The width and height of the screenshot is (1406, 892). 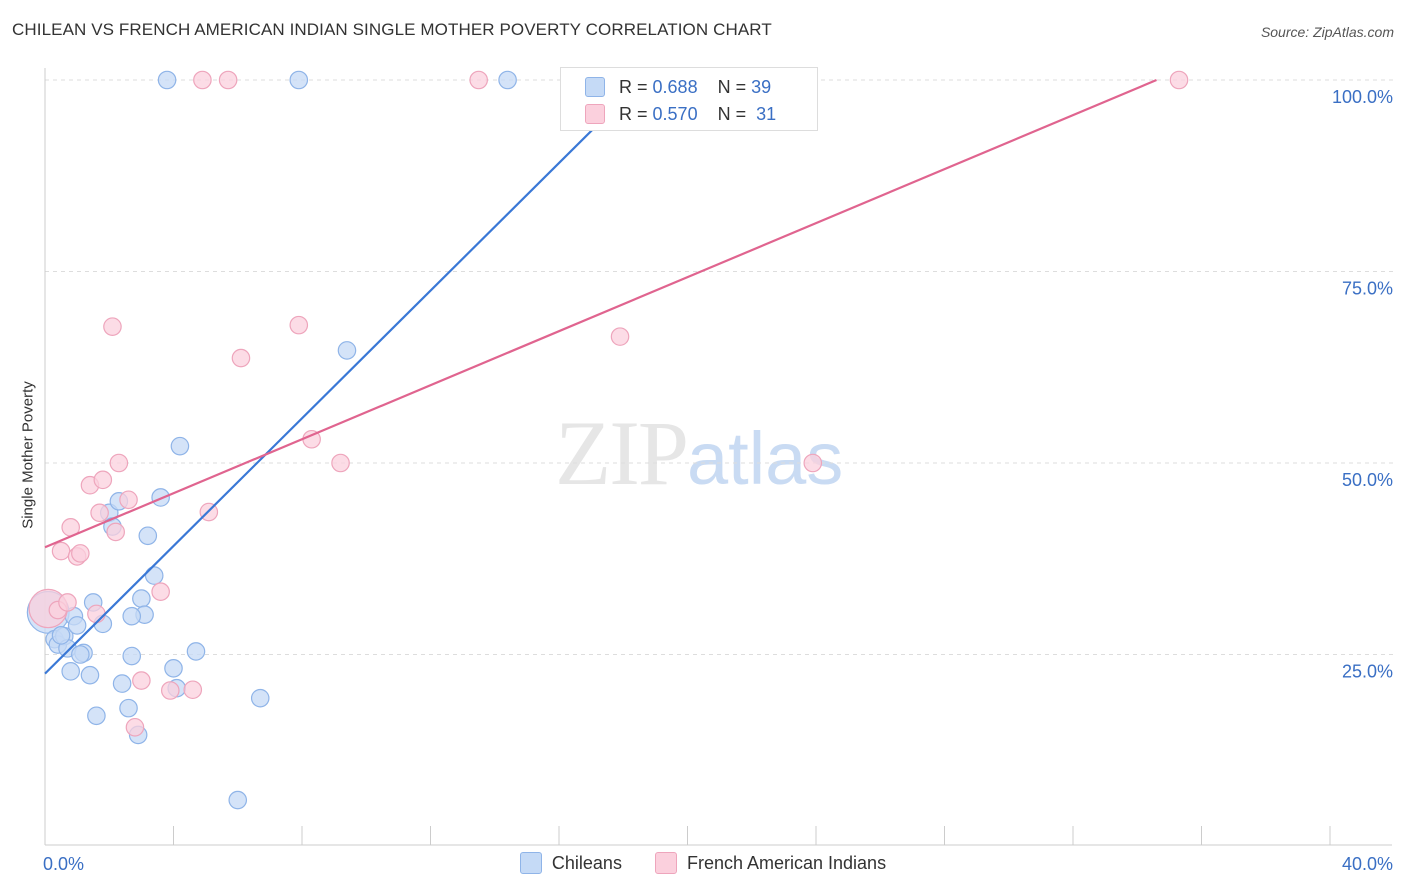 I want to click on y-tick-label: 75.0%, so click(x=1367, y=289).